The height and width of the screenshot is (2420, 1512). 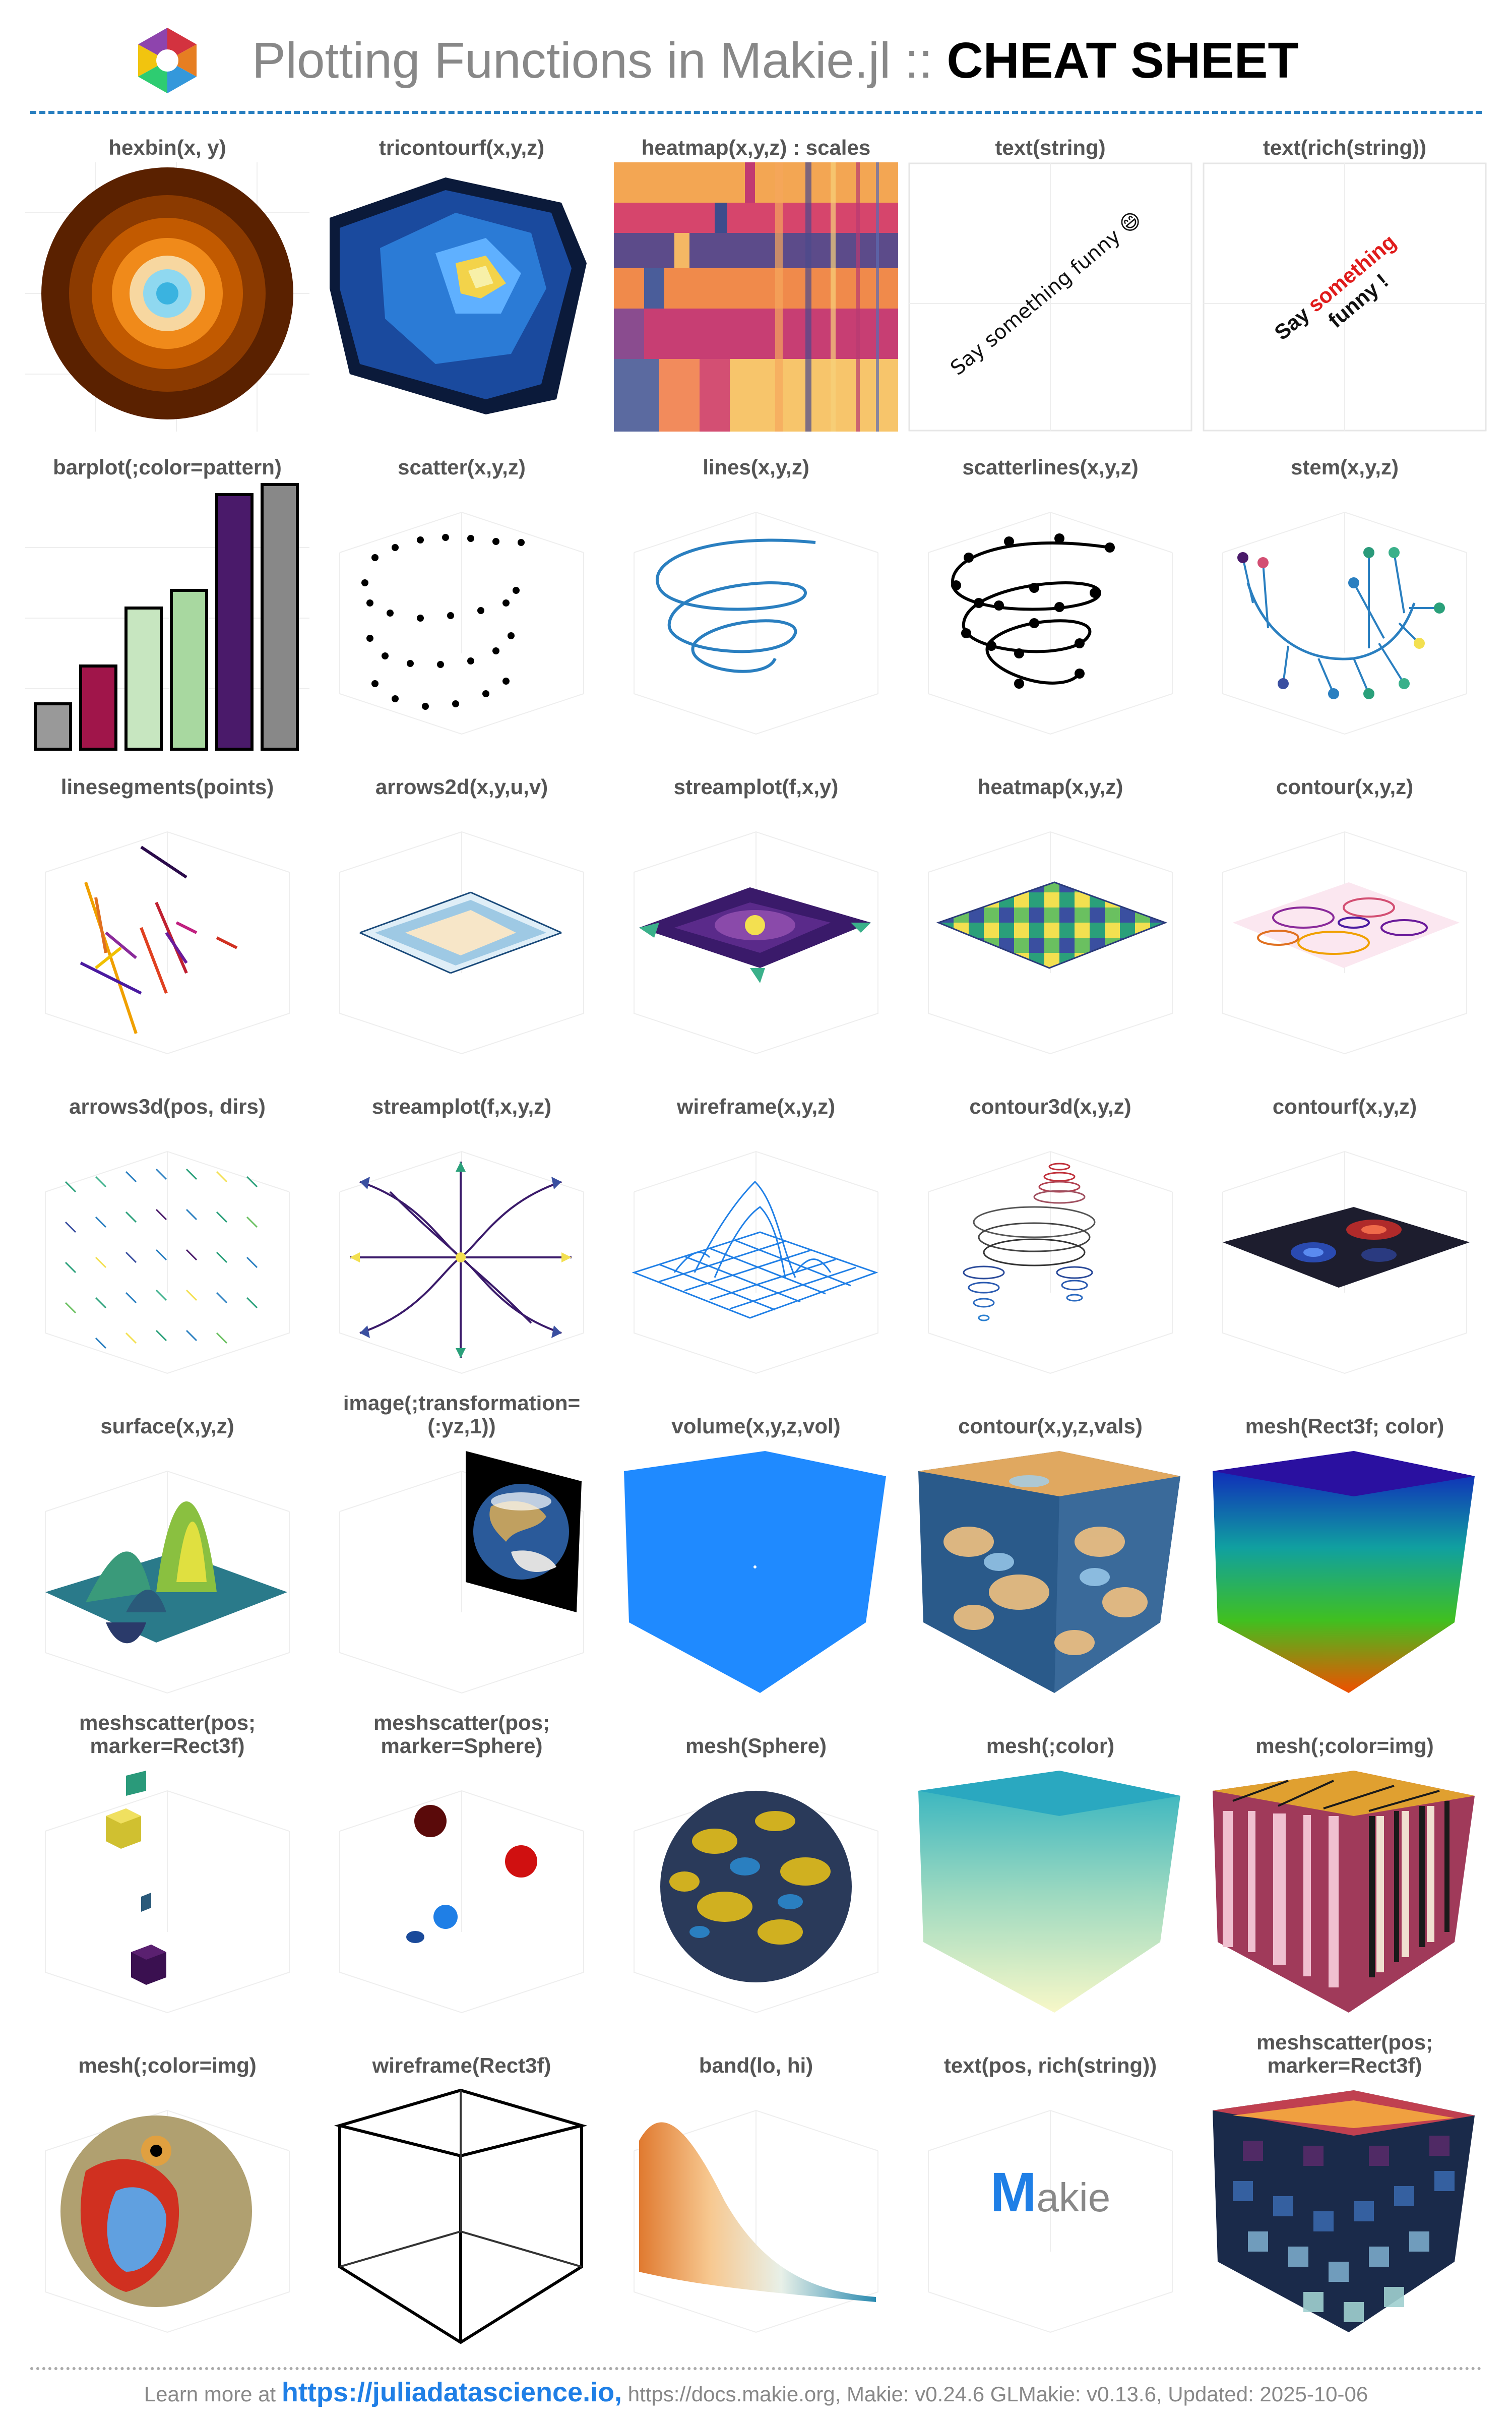 What do you see at coordinates (213, 2394) in the screenshot?
I see `footer-prefix: Learn more at` at bounding box center [213, 2394].